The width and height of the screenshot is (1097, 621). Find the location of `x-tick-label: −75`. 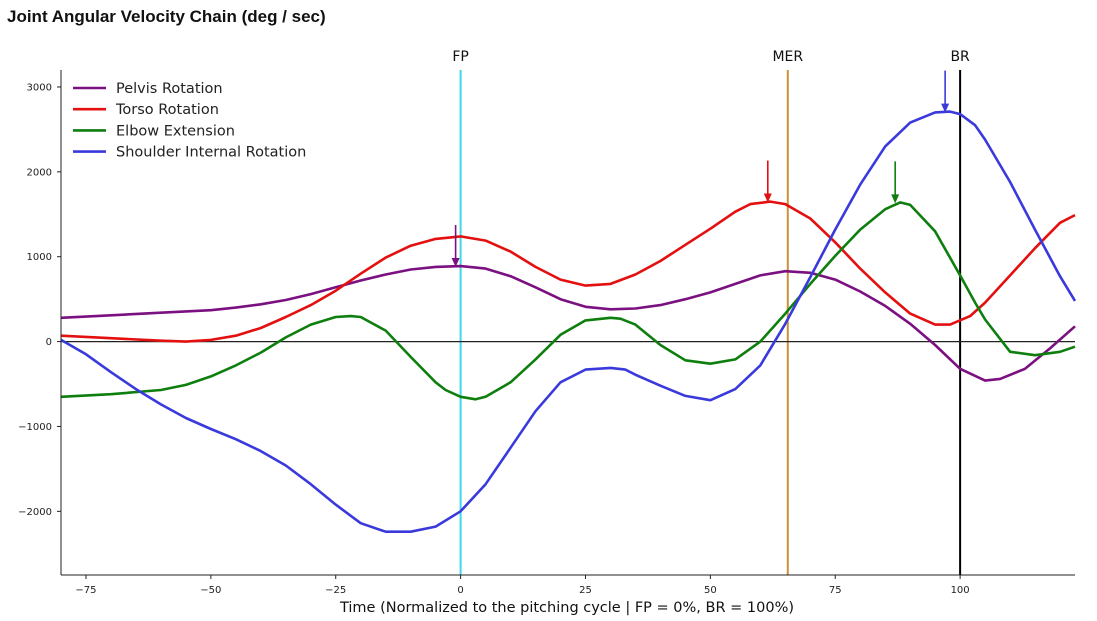

x-tick-label: −75 is located at coordinates (85, 590).